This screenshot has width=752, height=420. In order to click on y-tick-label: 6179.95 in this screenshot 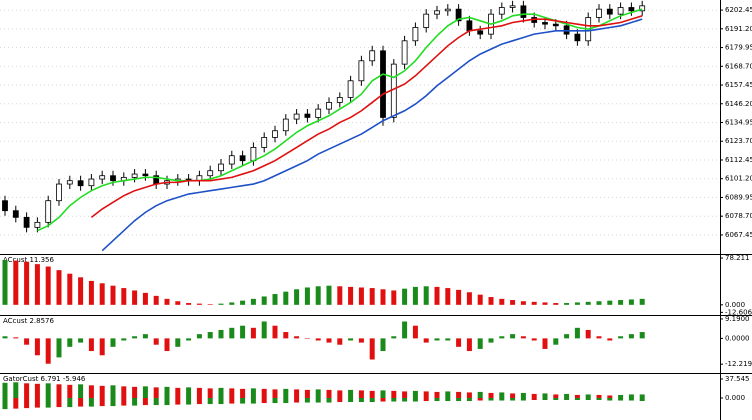, I will do `click(738, 48)`.